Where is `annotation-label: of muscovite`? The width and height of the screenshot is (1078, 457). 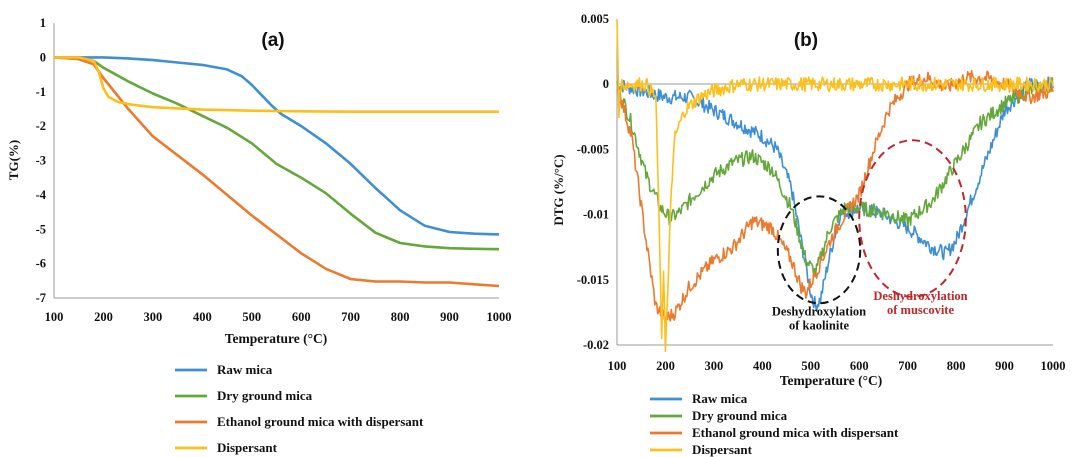
annotation-label: of muscovite is located at coordinates (920, 310).